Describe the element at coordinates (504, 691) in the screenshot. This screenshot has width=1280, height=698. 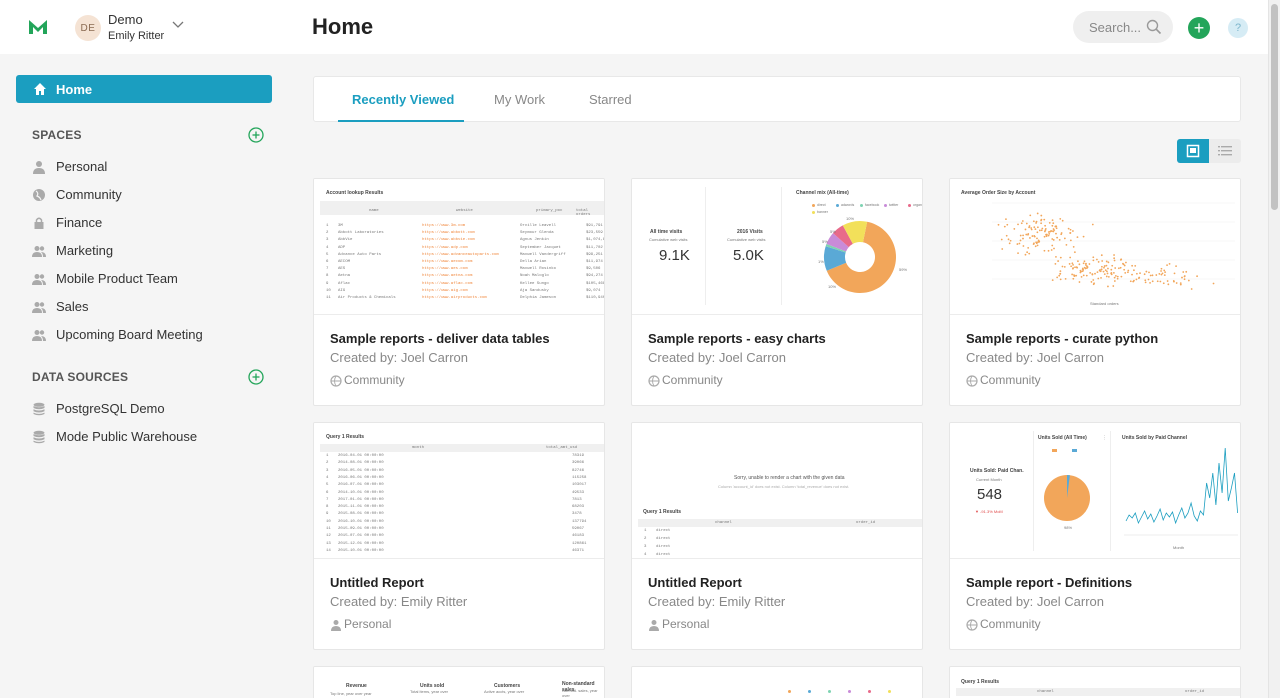
I see `kpi-sub: Active accts, year over` at that location.